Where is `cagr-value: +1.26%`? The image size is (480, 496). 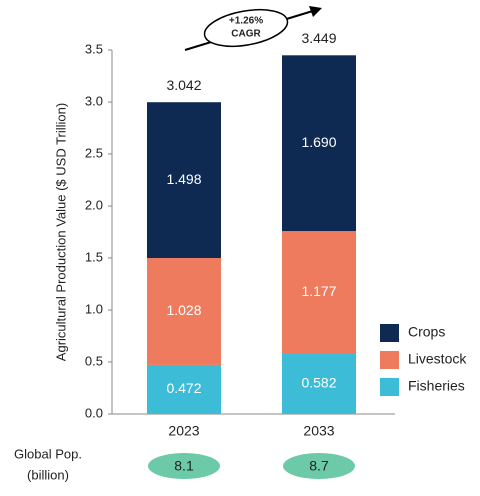
cagr-value: +1.26% is located at coordinates (246, 21).